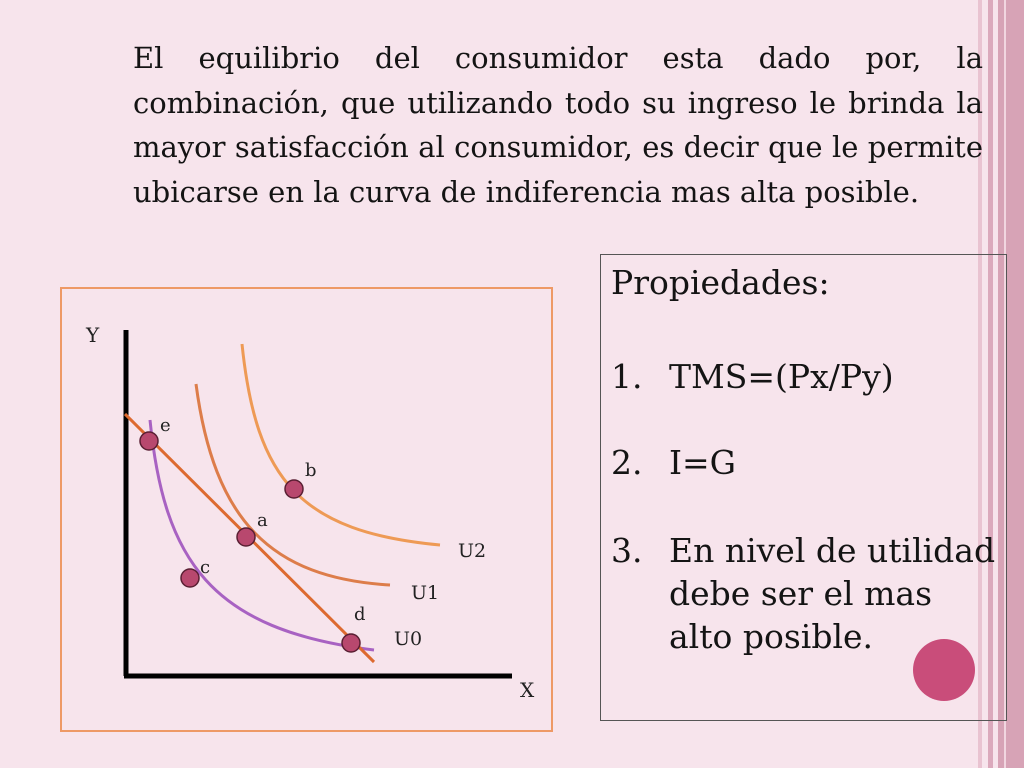 The image size is (1024, 768). Describe the element at coordinates (703, 462) in the screenshot. I see `property-text: I=G` at that location.